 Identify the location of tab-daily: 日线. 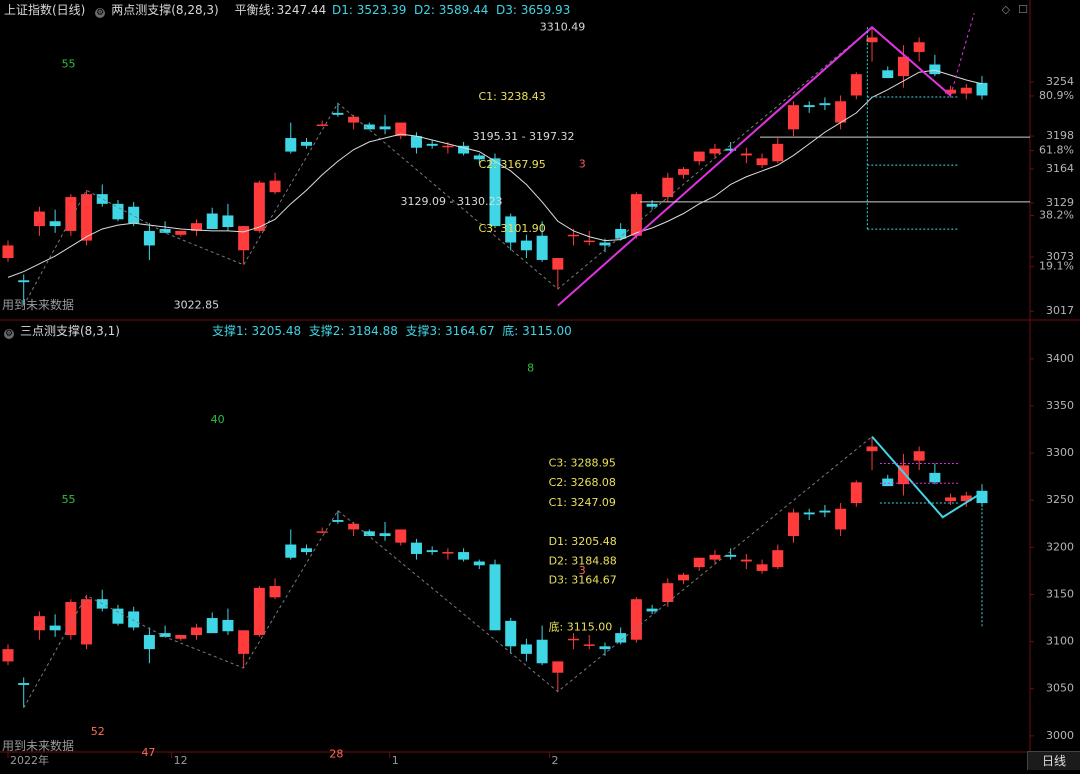
(1053, 760).